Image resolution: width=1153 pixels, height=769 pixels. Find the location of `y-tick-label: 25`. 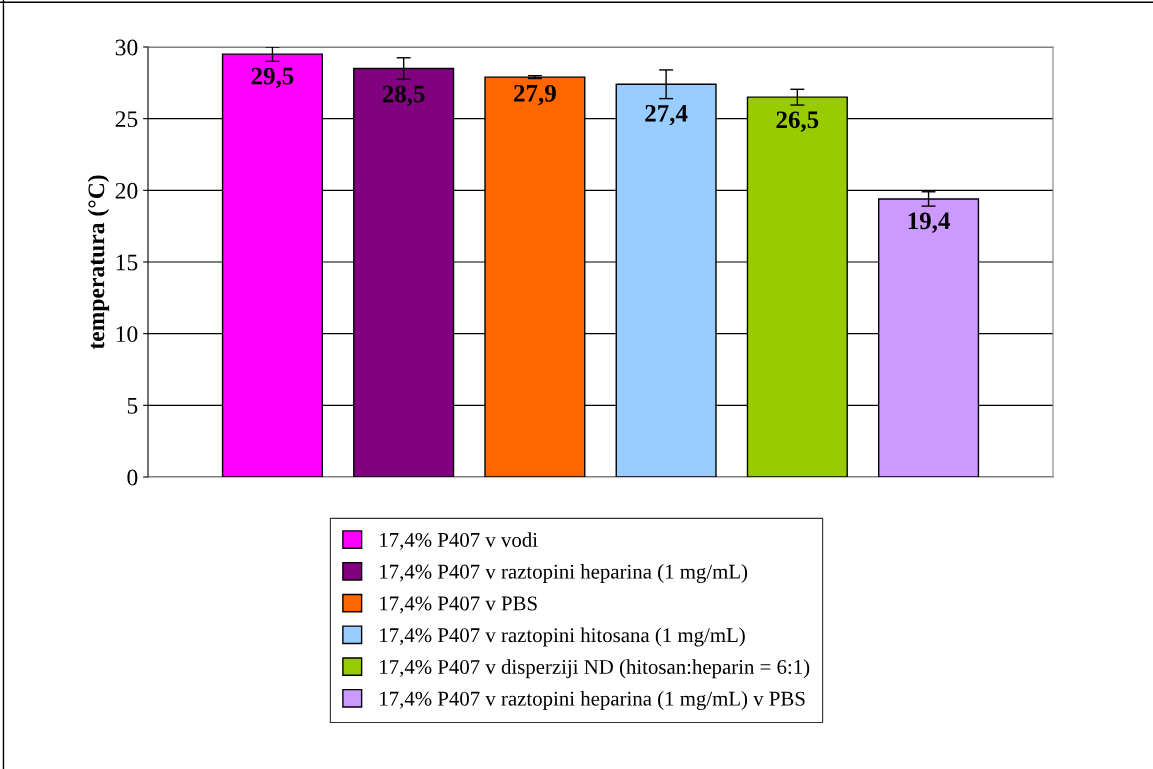

y-tick-label: 25 is located at coordinates (126, 119).